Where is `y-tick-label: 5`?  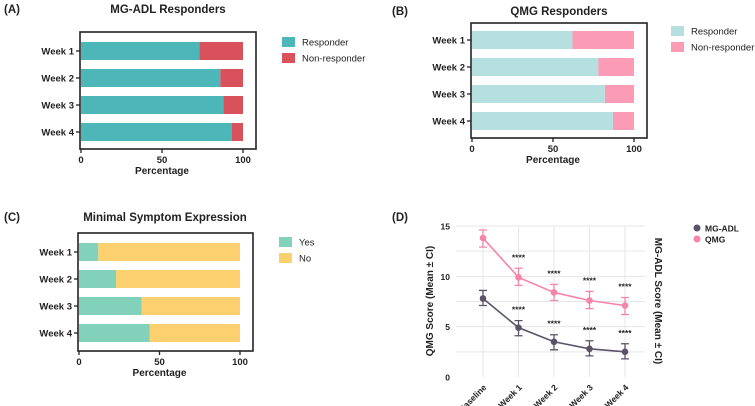 y-tick-label: 5 is located at coordinates (447, 327).